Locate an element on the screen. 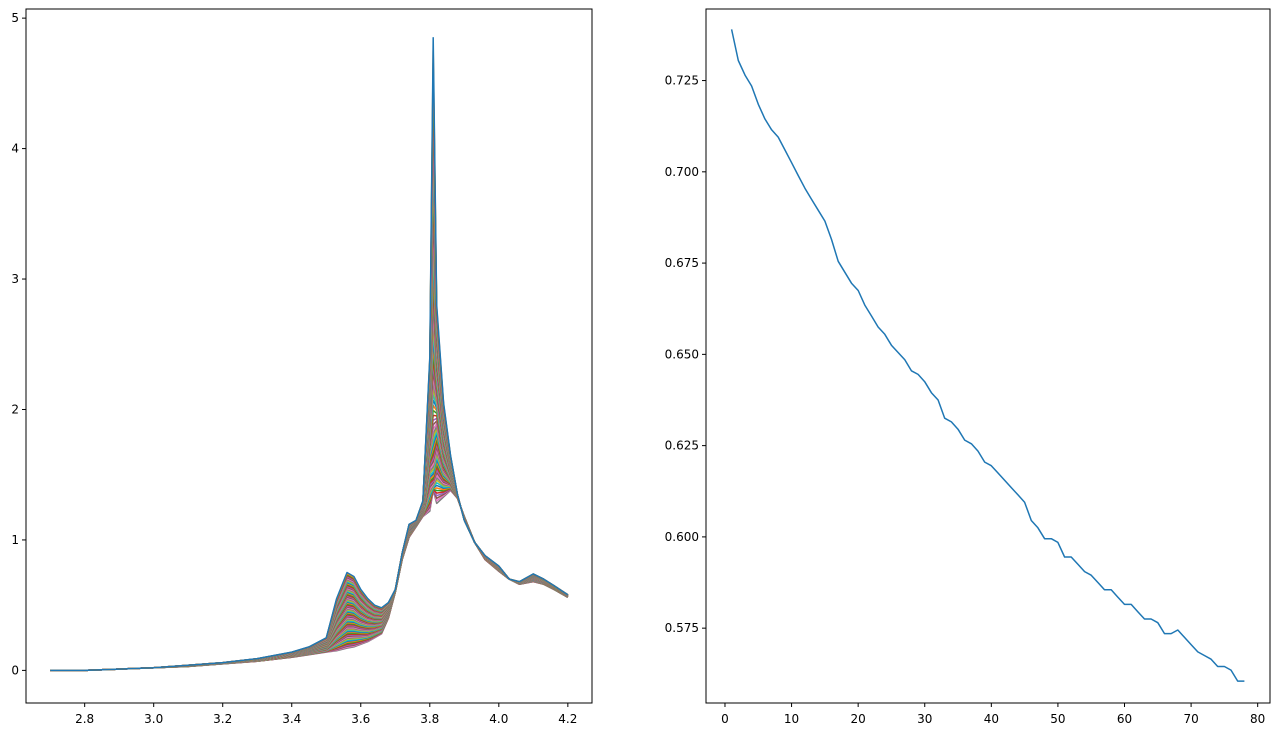 The width and height of the screenshot is (1278, 736). y-tick-label: 0.625 is located at coordinates (682, 446).